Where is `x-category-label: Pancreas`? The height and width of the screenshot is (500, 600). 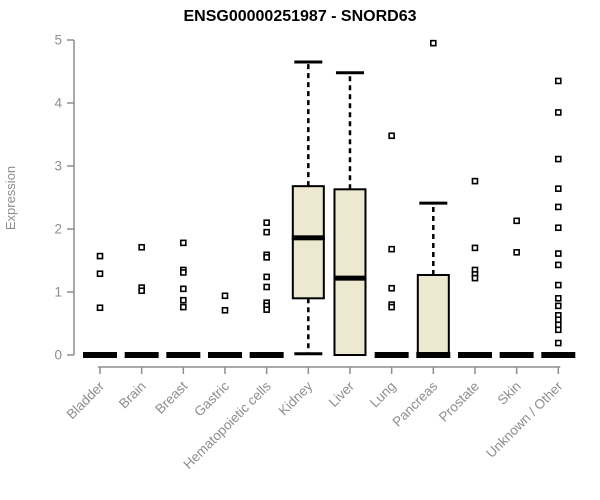
x-category-label: Pancreas is located at coordinates (414, 403).